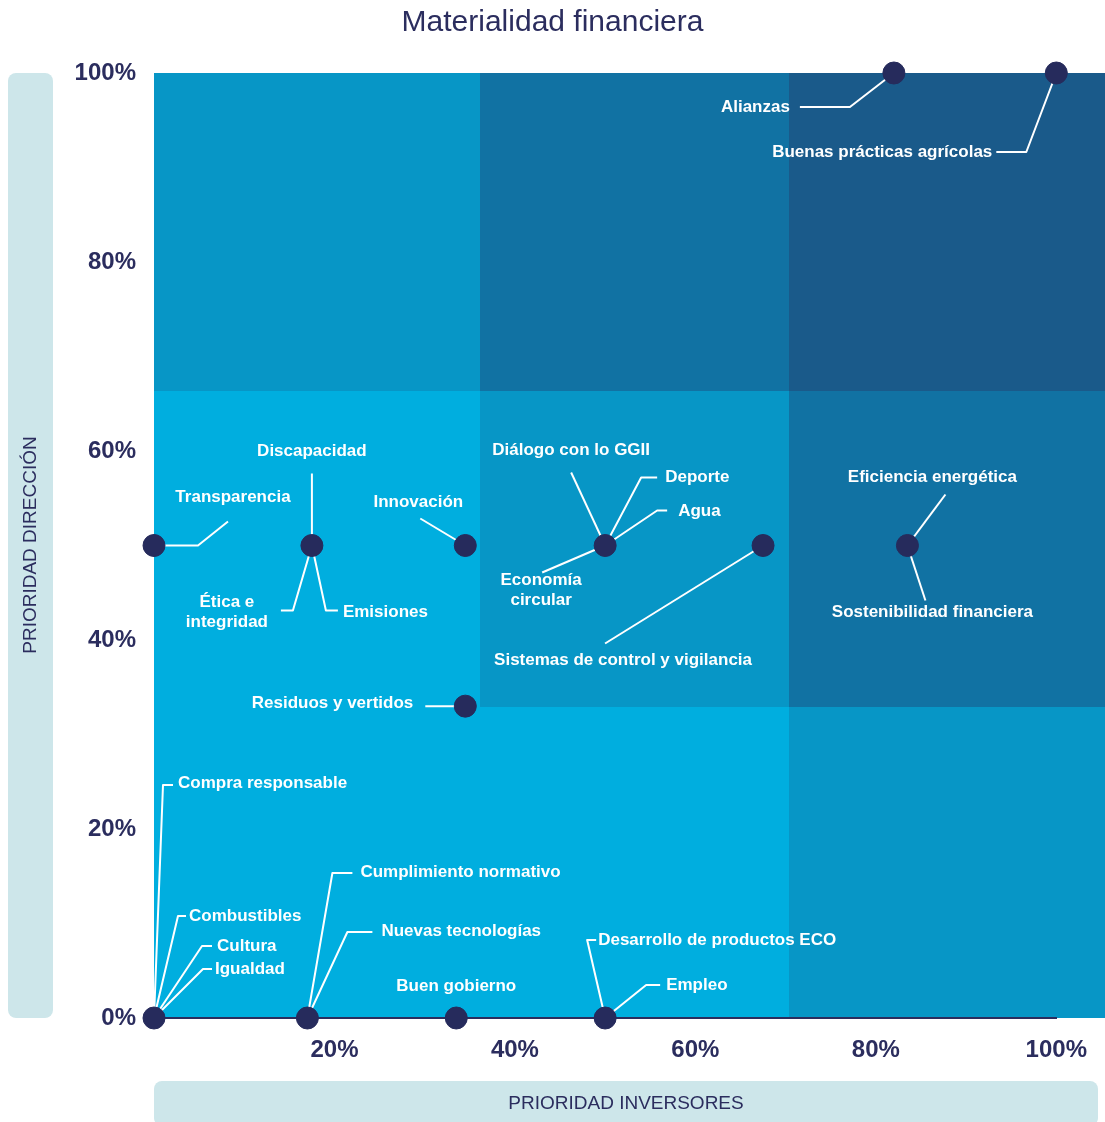 The image size is (1105, 1122). Describe the element at coordinates (233, 497) in the screenshot. I see `annotation: Transparencia` at that location.